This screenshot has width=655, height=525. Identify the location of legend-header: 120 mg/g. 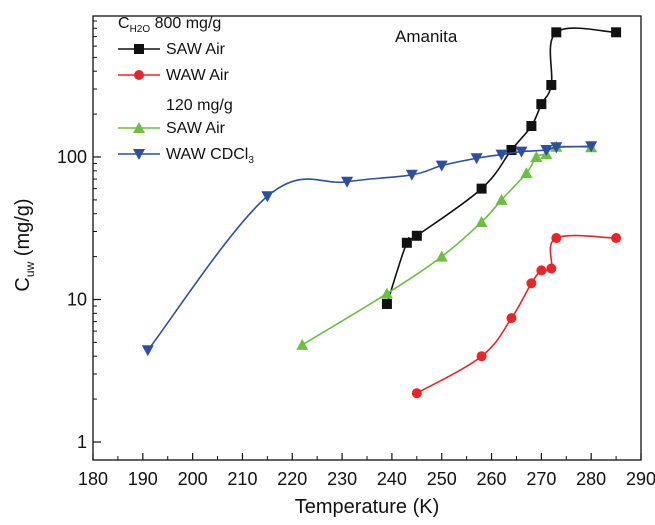
(199, 105).